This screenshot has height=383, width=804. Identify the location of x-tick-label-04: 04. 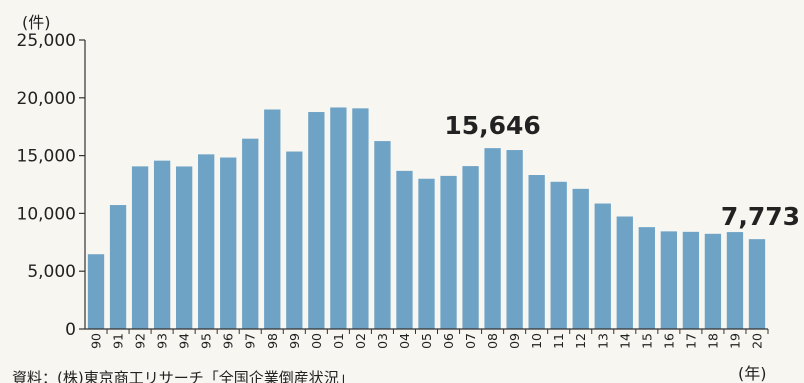
(404, 341).